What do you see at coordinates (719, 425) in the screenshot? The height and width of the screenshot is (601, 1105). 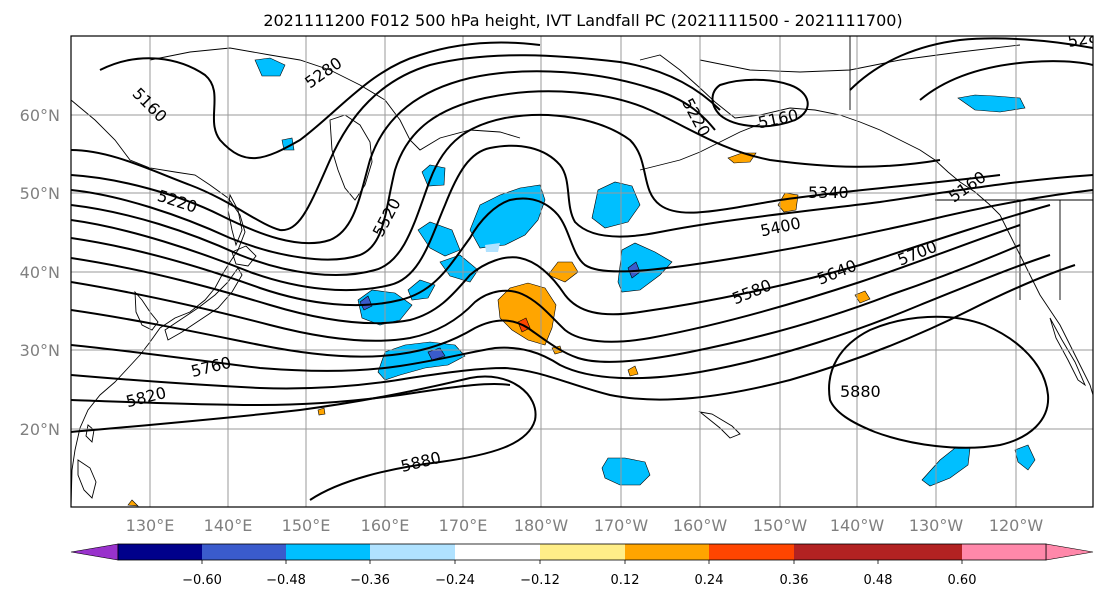 I see `hawaii` at bounding box center [719, 425].